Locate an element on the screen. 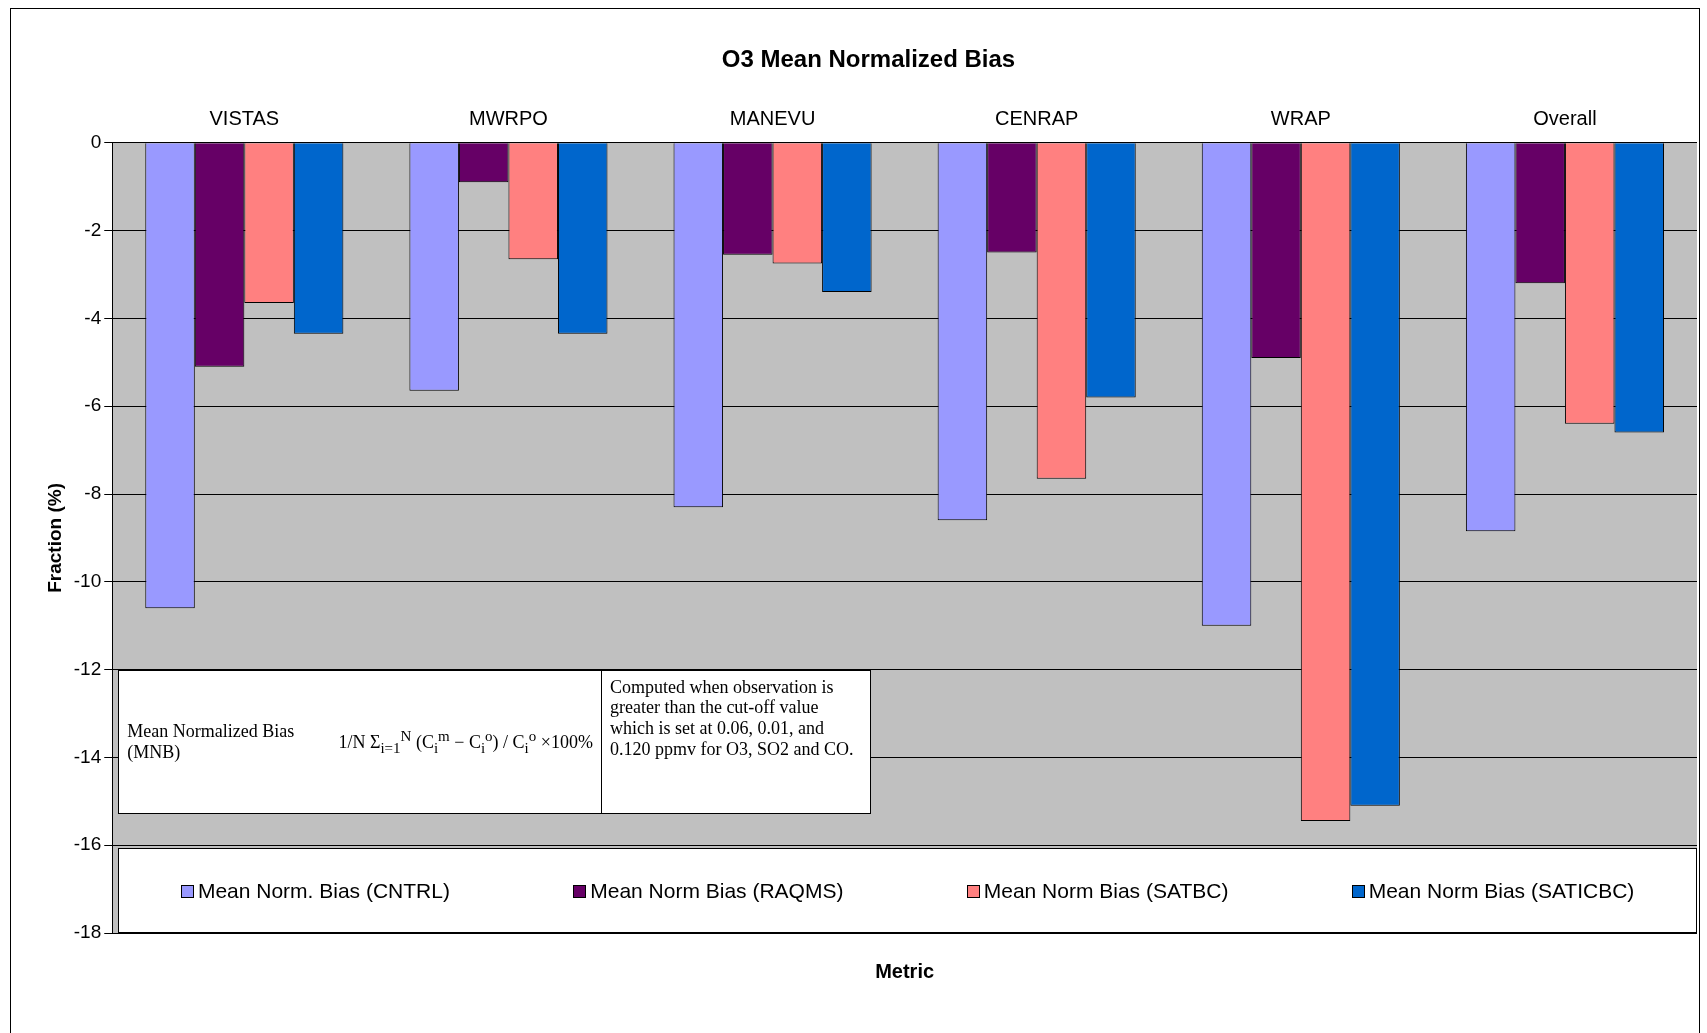  y-tick-label: -14 is located at coordinates (87, 756).